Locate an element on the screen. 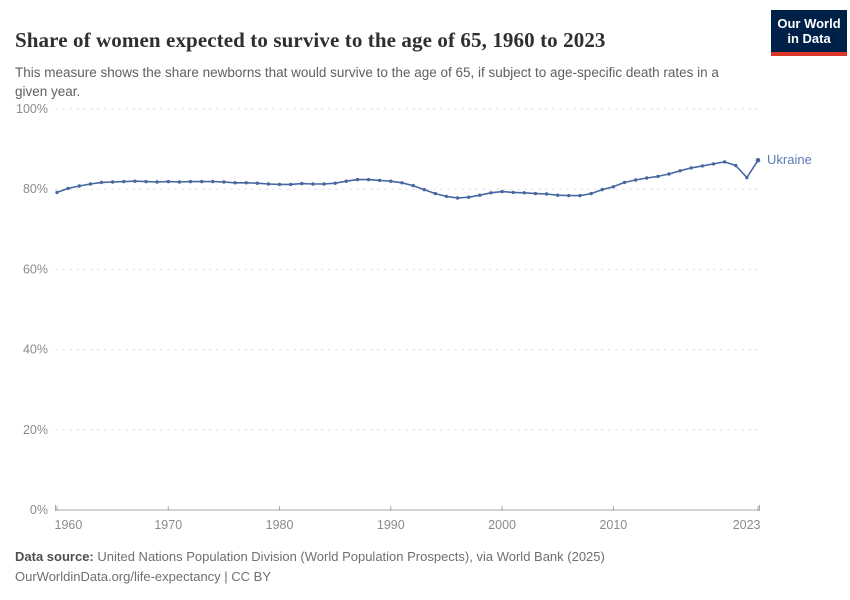  x-tick-label: 2010 is located at coordinates (613, 525).